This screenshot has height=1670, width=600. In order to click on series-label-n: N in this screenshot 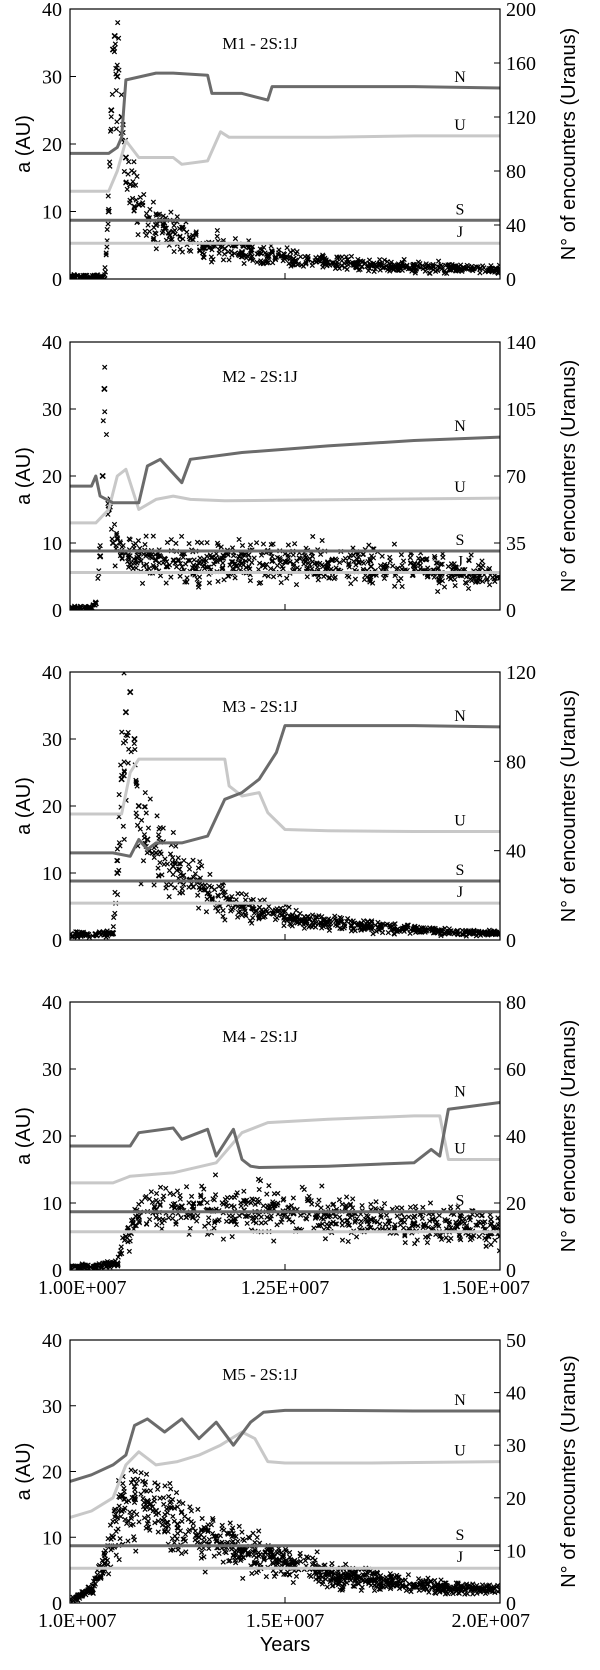, I will do `click(460, 716)`.